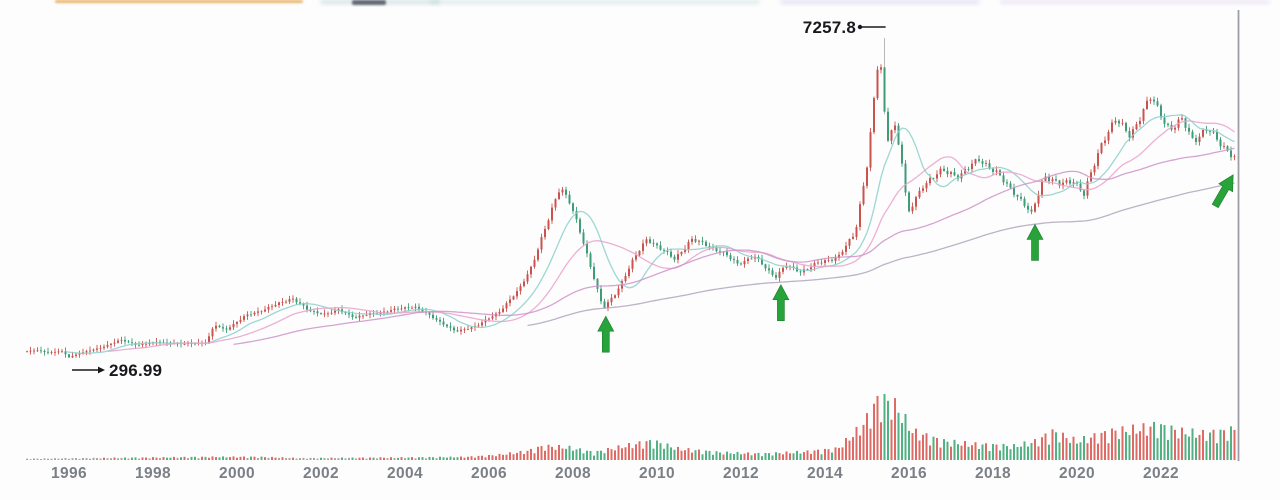 This screenshot has width=1280, height=500. Describe the element at coordinates (657, 473) in the screenshot. I see `x-axis-year-label: 2010` at that location.